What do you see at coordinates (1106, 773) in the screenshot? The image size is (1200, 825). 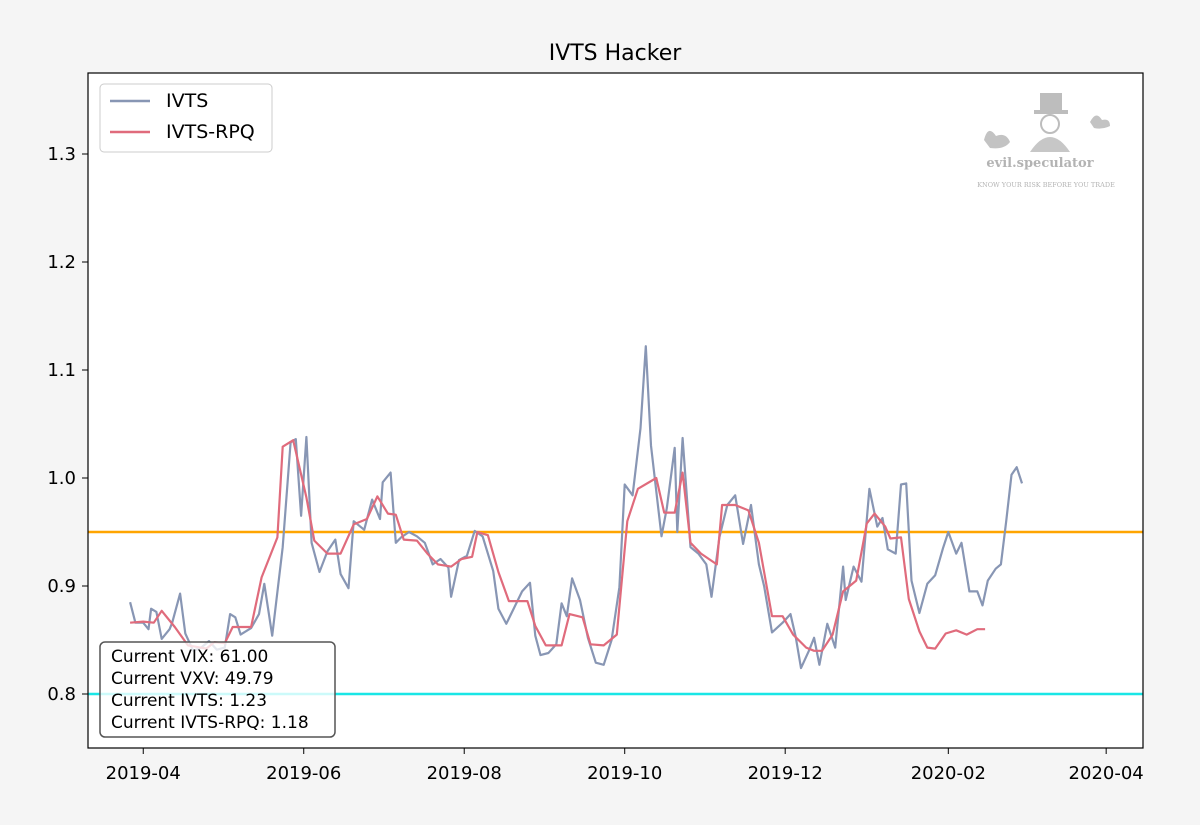 I see `x-tick-label: 2020-04` at bounding box center [1106, 773].